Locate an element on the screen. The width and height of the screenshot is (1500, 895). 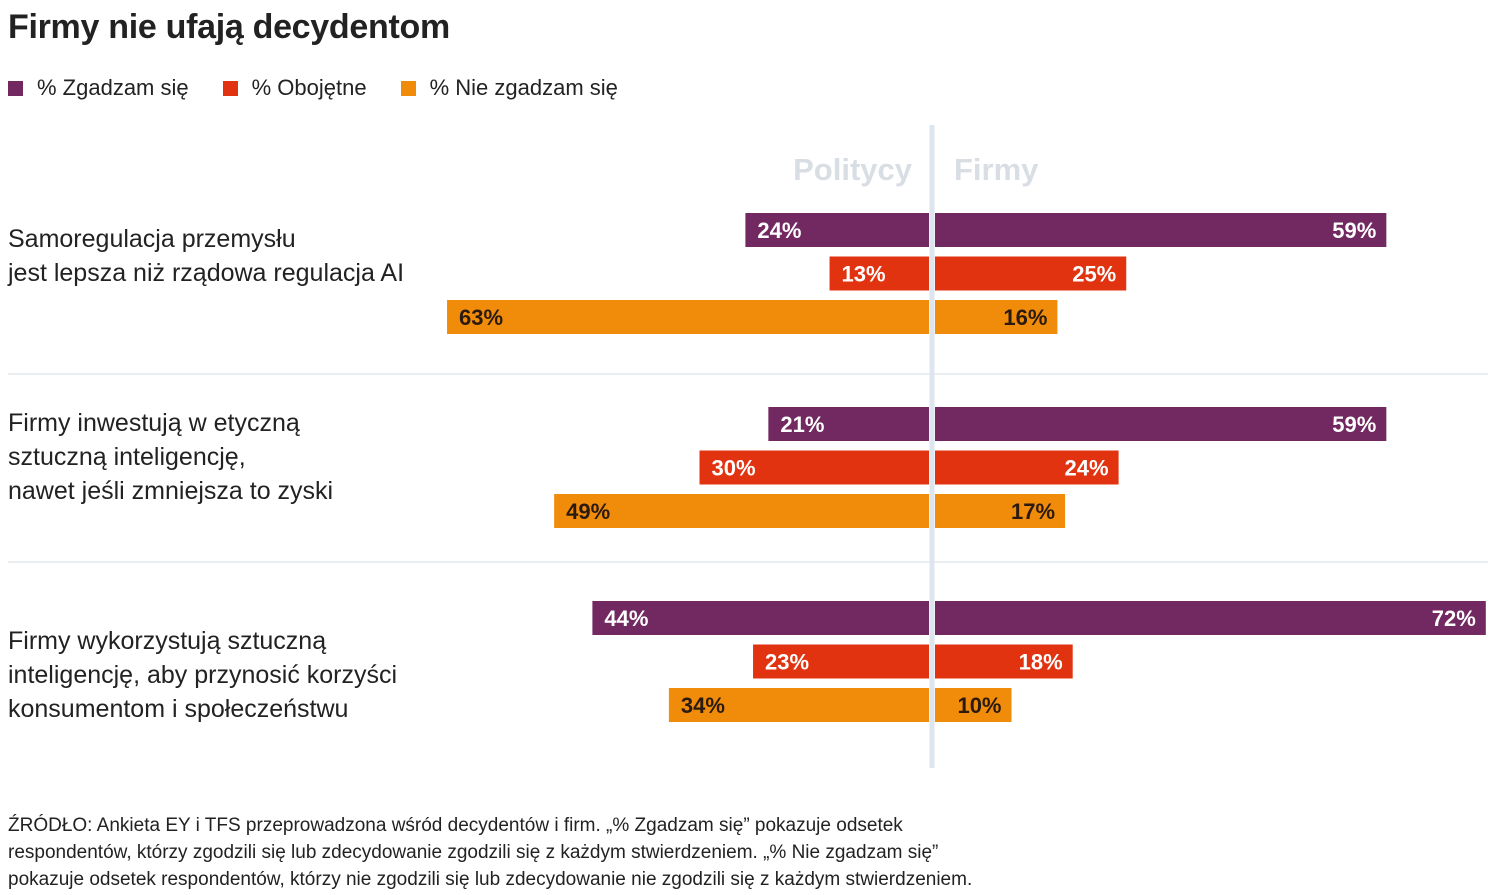
bar-politycy-c1-s3 is located at coordinates (688, 317).